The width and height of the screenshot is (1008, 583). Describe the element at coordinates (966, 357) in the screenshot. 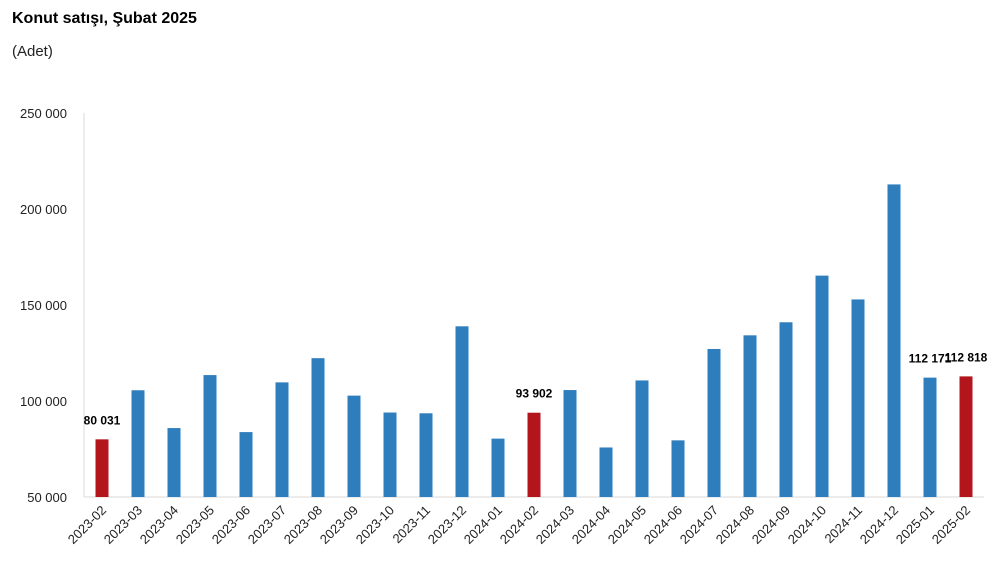

I see `data-label: 112 818` at that location.